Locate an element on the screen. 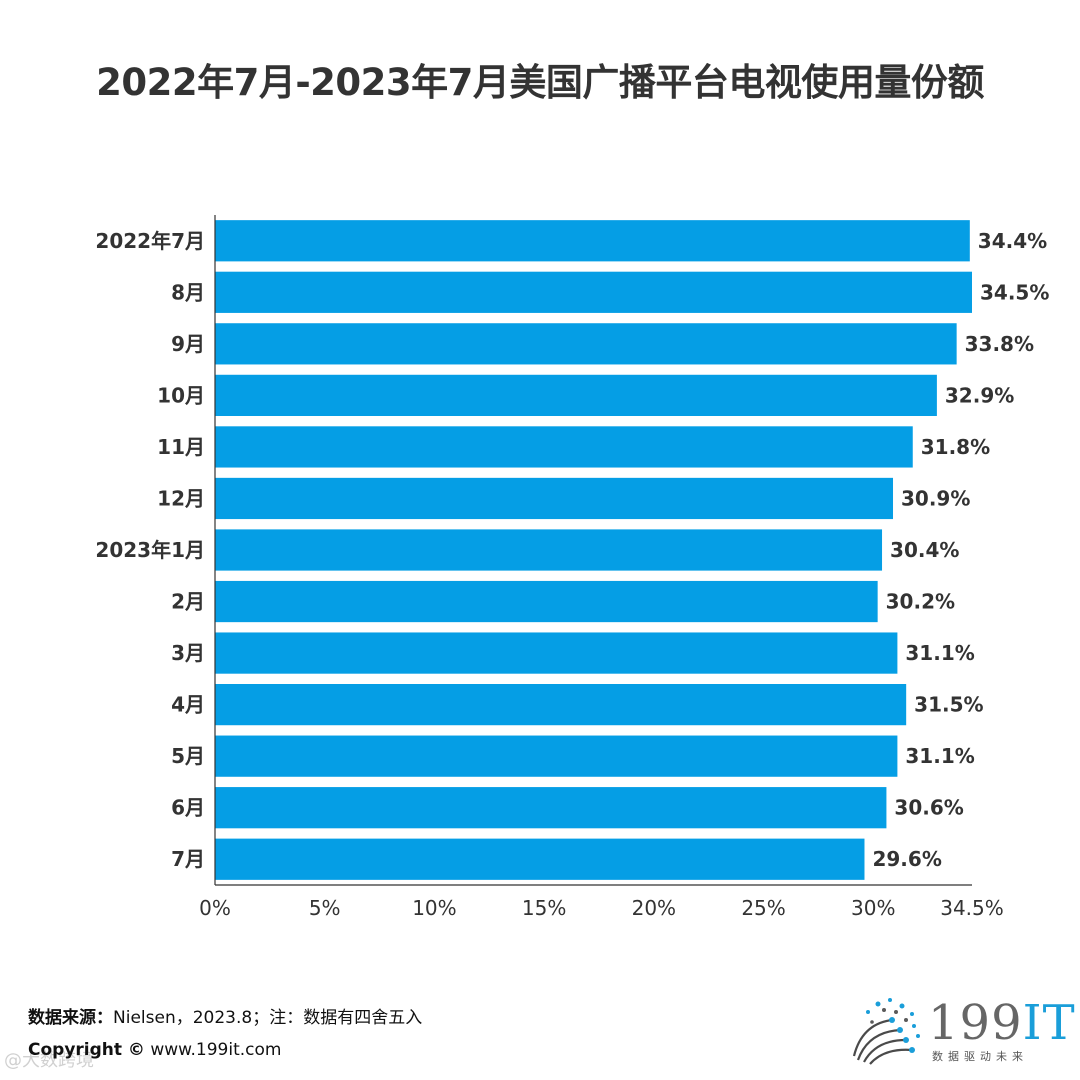  category-label: 11月 is located at coordinates (181, 447).